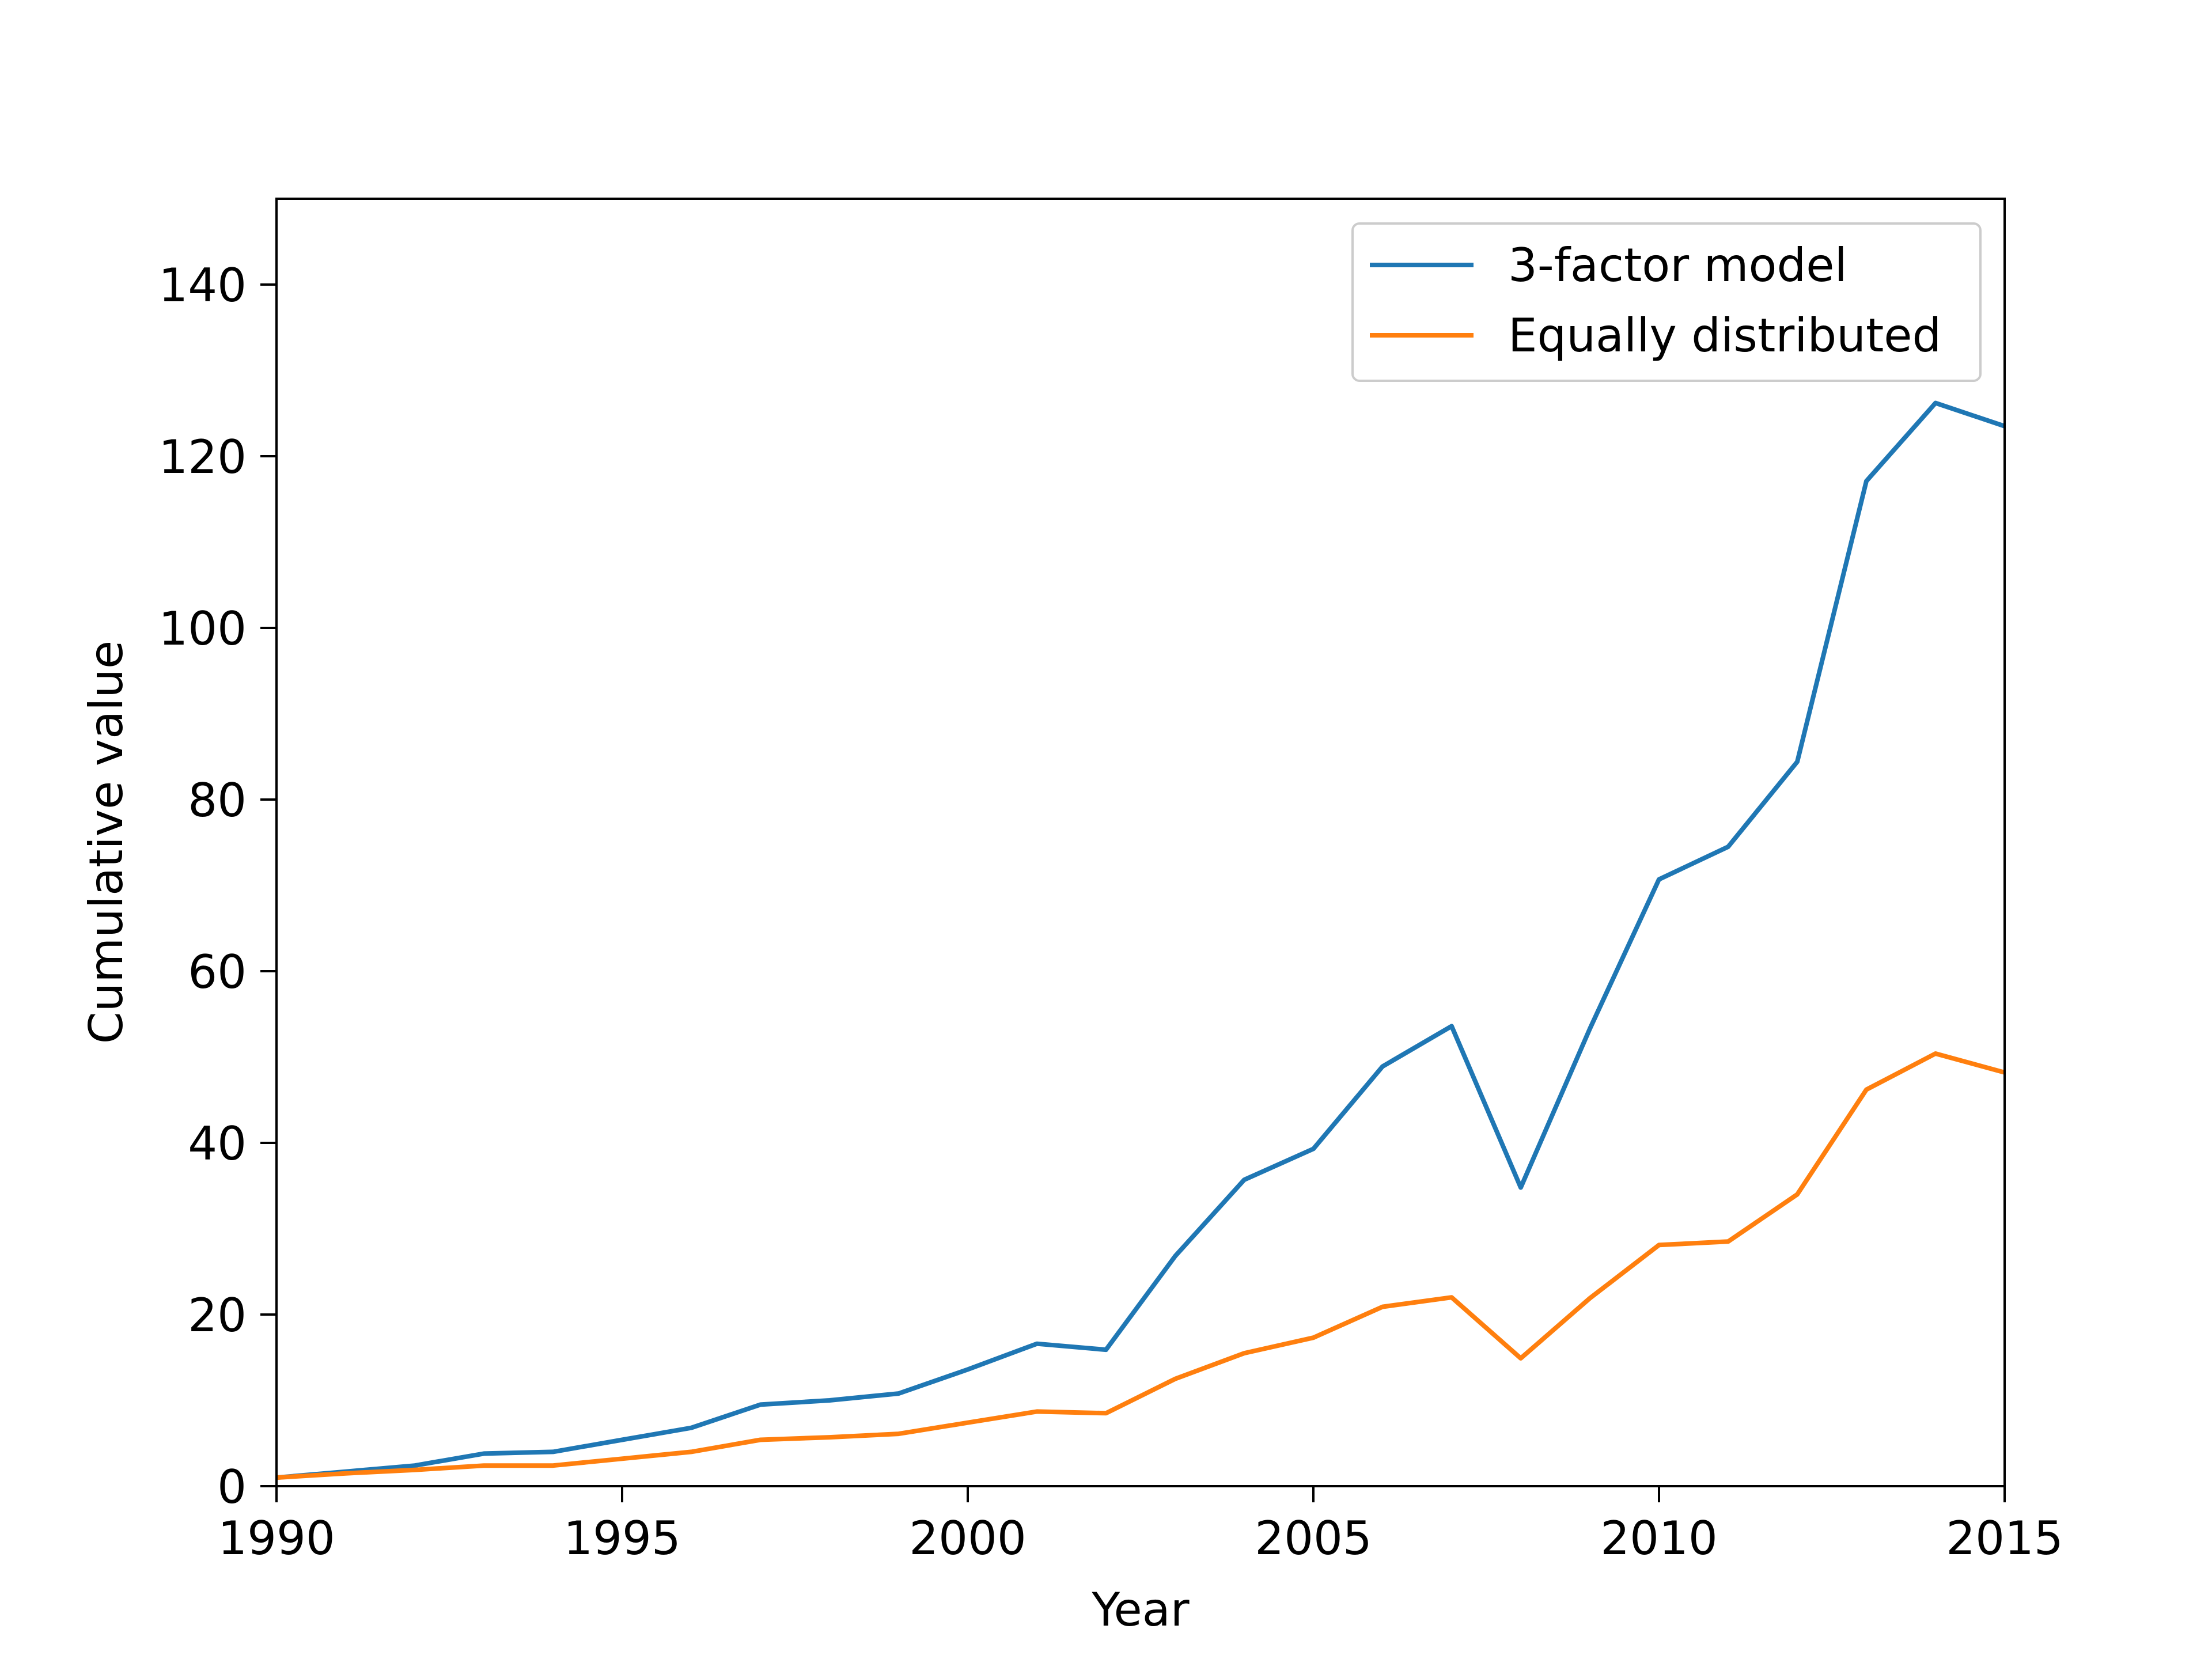 Image resolution: width=2212 pixels, height=1659 pixels. I want to click on y-tick-label: 120, so click(202, 457).